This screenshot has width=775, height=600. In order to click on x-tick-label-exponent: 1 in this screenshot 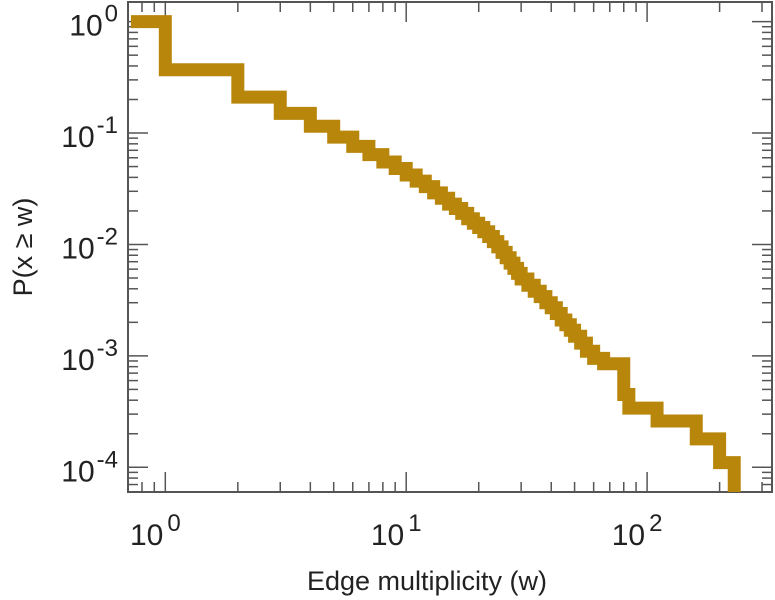, I will do `click(414, 523)`.